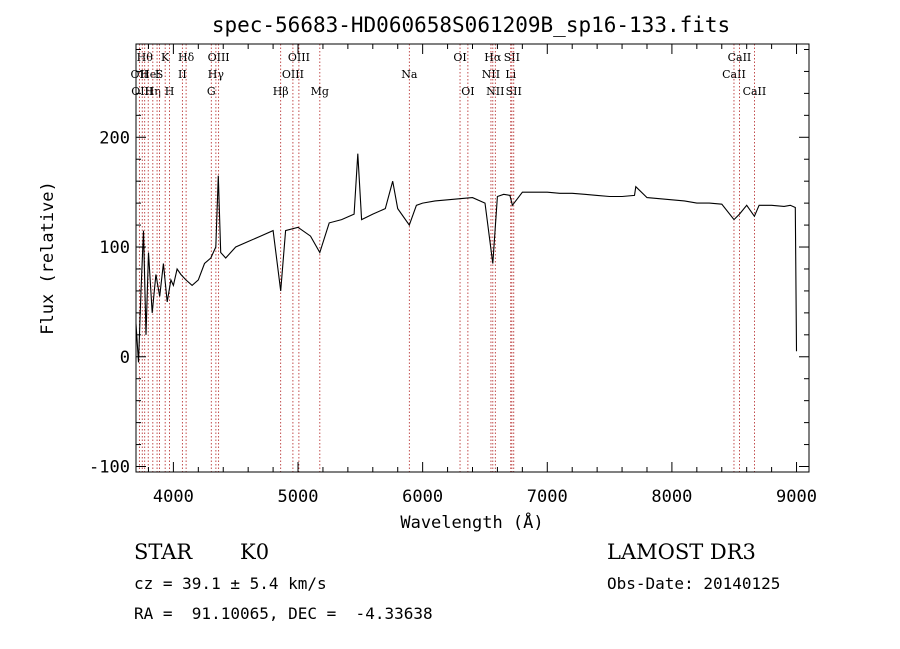  Describe the element at coordinates (493, 57) in the screenshot. I see `line-label-22: Hα` at that location.